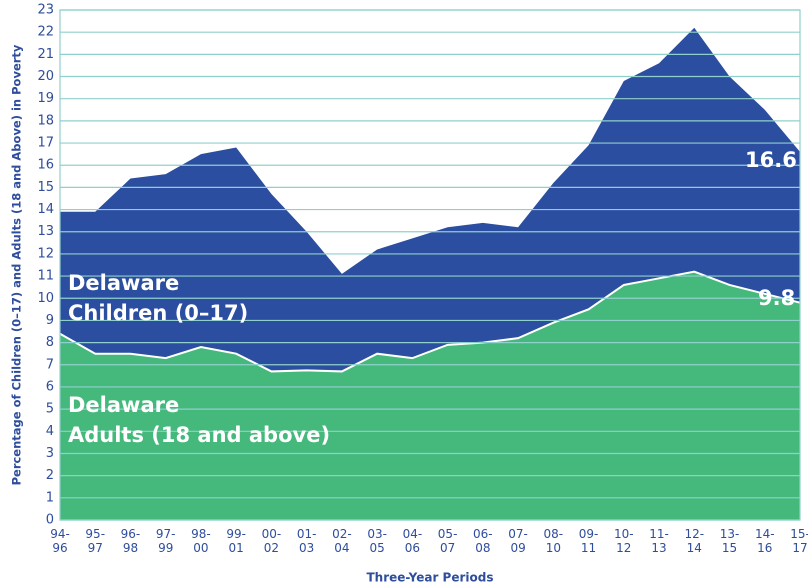  I want to click on x-tick-label: 98- 00, so click(201, 541).